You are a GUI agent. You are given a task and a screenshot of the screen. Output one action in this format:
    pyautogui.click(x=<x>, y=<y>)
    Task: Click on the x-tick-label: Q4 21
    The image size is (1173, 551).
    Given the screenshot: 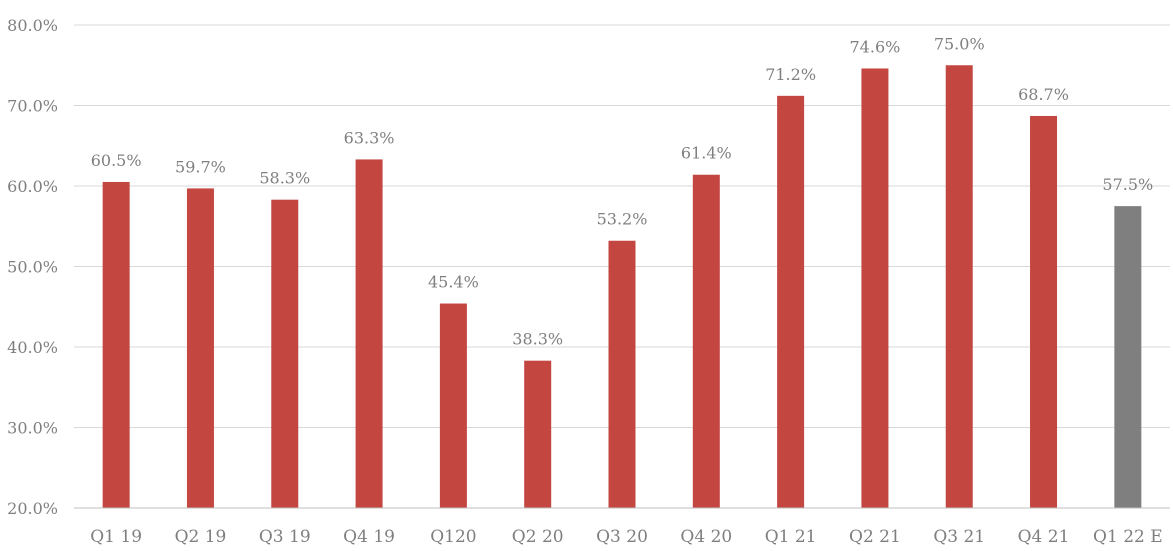 What is the action you would take?
    pyautogui.click(x=1044, y=537)
    